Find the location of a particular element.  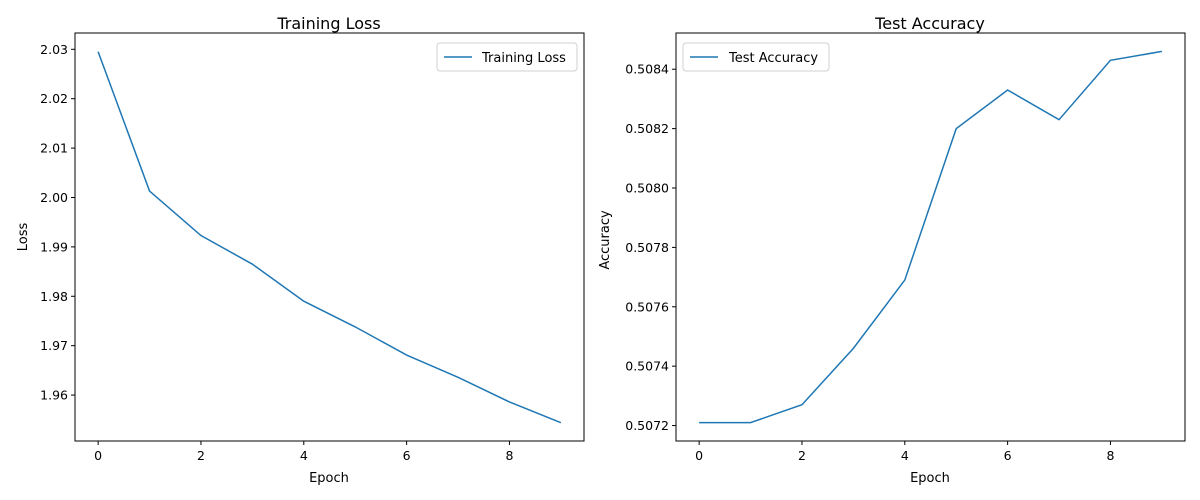

test-accuracy-legend-box is located at coordinates (756, 57).